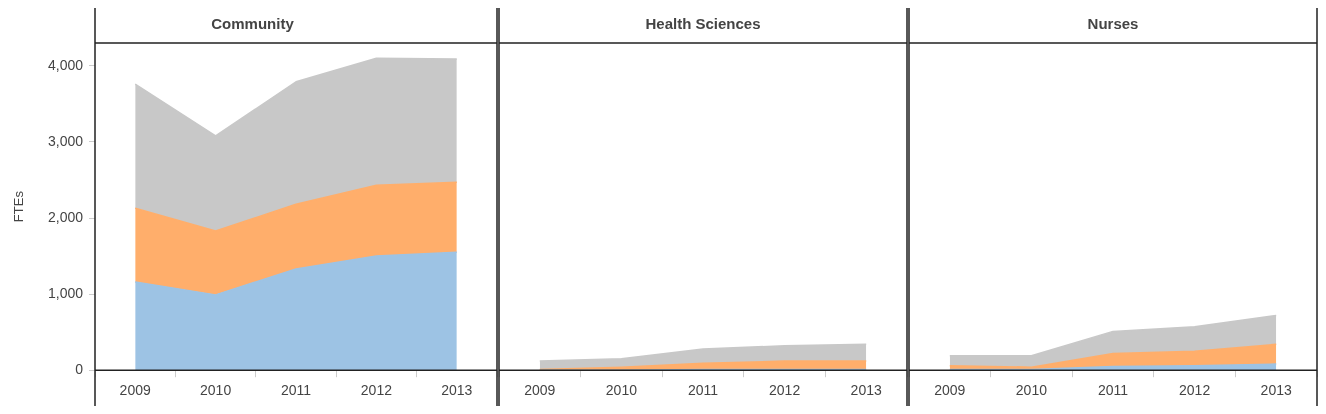 This screenshot has width=1326, height=414. What do you see at coordinates (1113, 24) in the screenshot?
I see `chart-title: Nurses` at bounding box center [1113, 24].